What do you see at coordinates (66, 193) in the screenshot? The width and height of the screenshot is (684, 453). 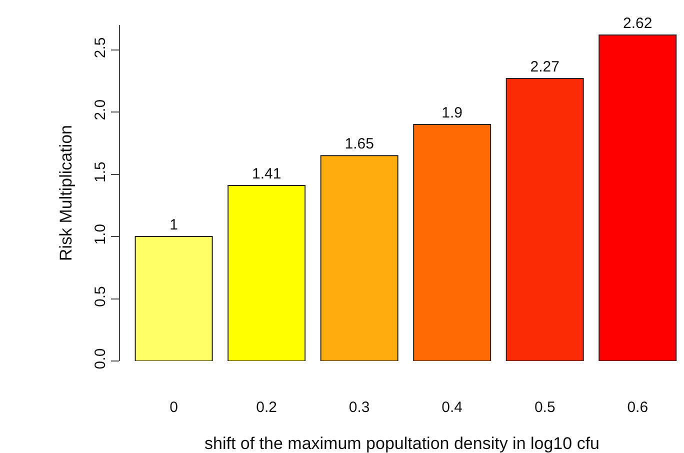 I see `y-axis-title: Risk Multiplication` at bounding box center [66, 193].